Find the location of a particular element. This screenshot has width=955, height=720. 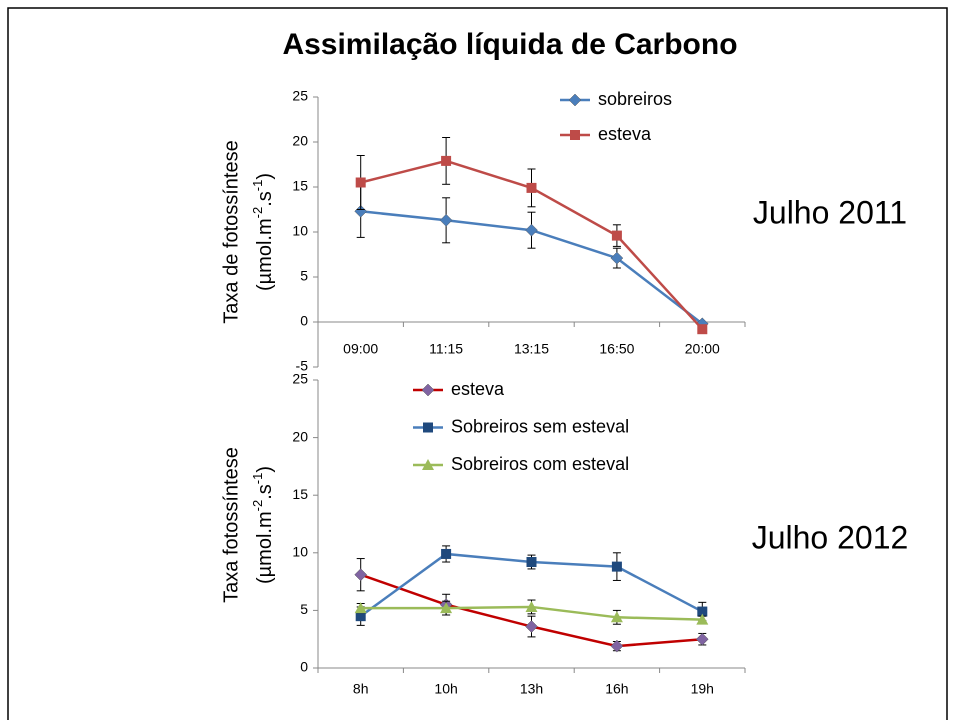

x-tick-label: 13:15 is located at coordinates (531, 349).